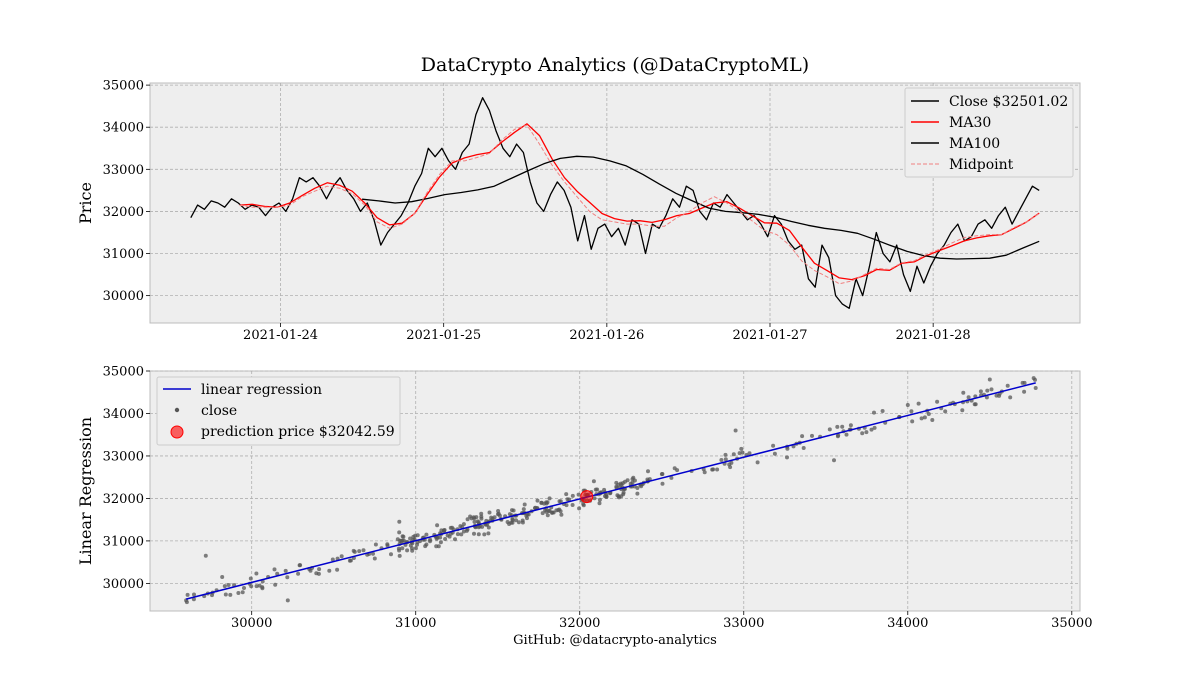  I want to click on regression-y-ticks: 30000 31000 32000 33000 34000 35000, so click(126, 478).